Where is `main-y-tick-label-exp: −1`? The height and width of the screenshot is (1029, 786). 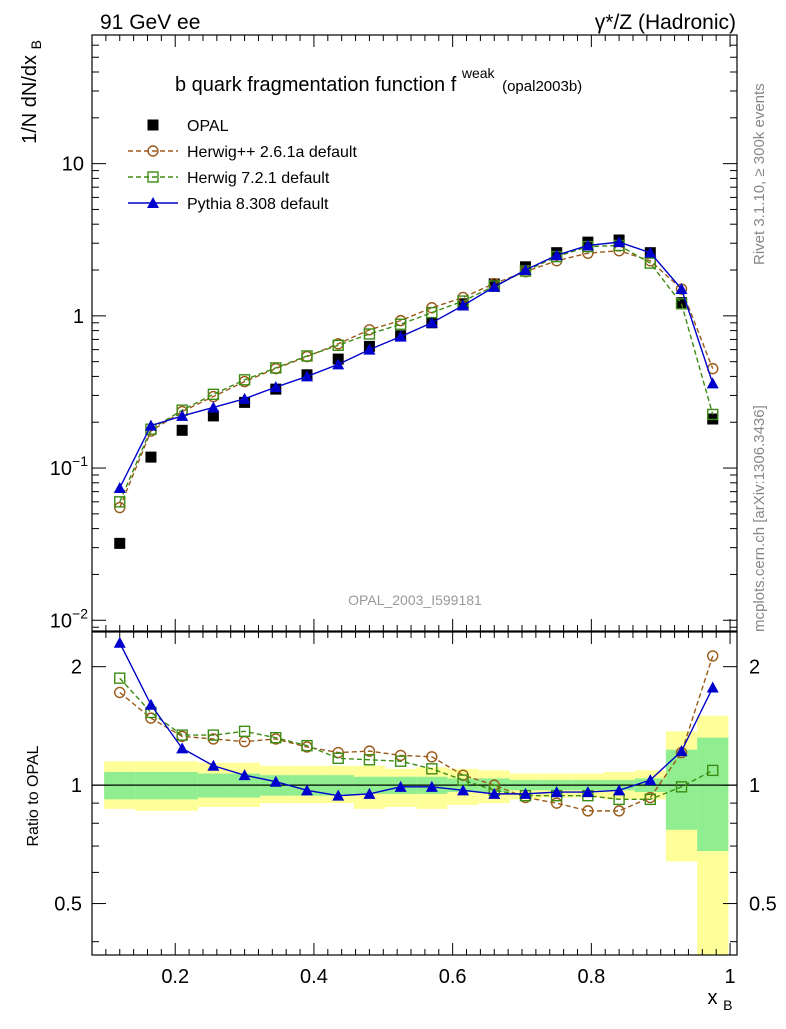
main-y-tick-label-exp: −1 is located at coordinates (80, 461).